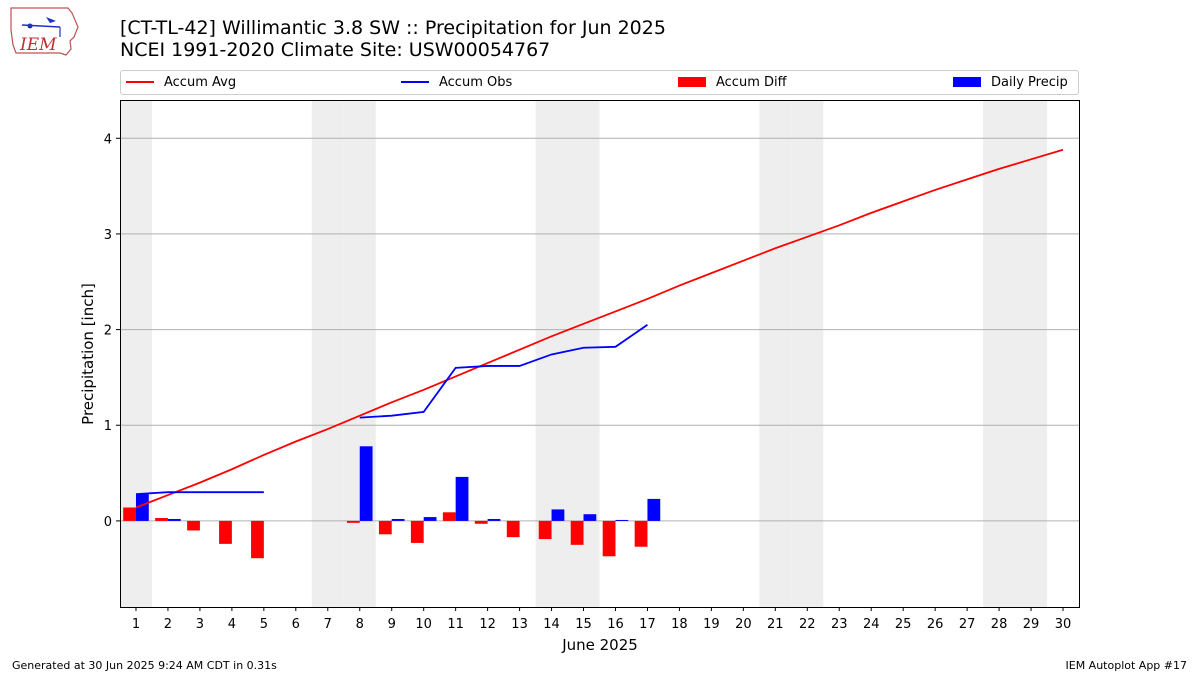  I want to click on legend-swatch-accum-diff, so click(692, 81).